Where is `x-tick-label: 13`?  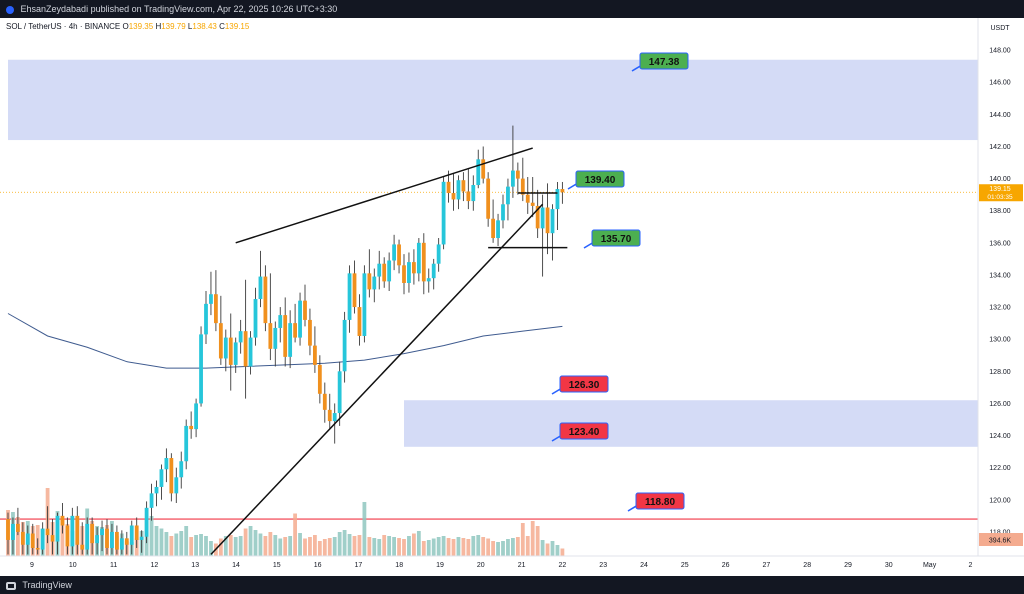 x-tick-label: 13 is located at coordinates (195, 565).